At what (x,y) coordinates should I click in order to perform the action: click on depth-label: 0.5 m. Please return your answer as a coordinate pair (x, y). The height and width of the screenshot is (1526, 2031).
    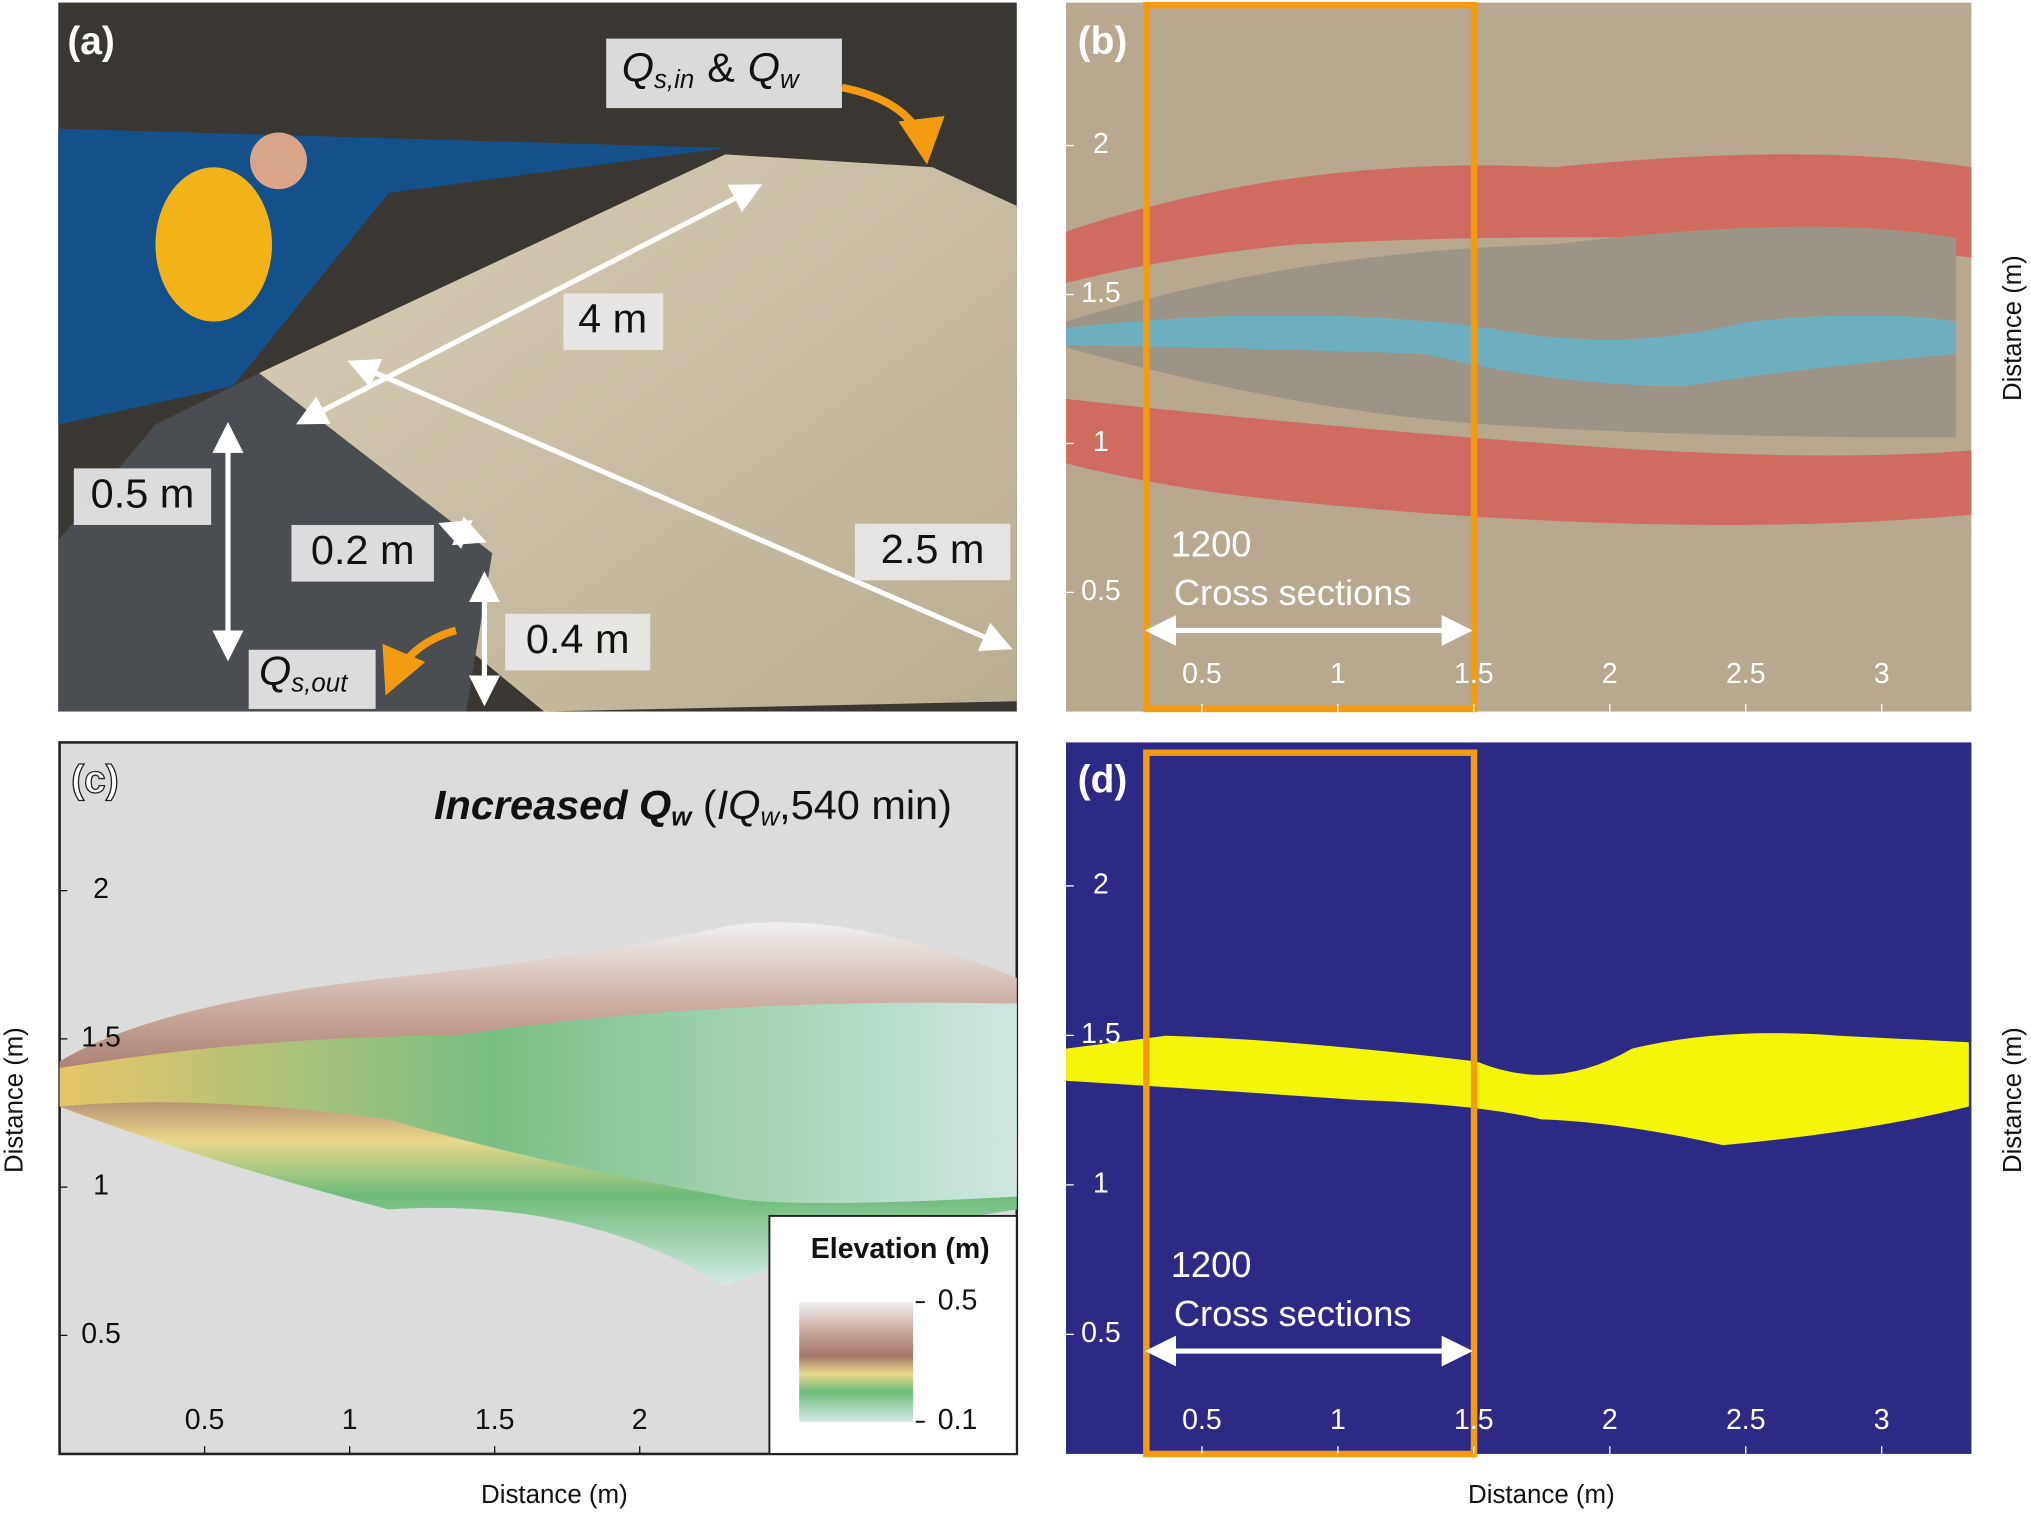
    Looking at the image, I should click on (143, 494).